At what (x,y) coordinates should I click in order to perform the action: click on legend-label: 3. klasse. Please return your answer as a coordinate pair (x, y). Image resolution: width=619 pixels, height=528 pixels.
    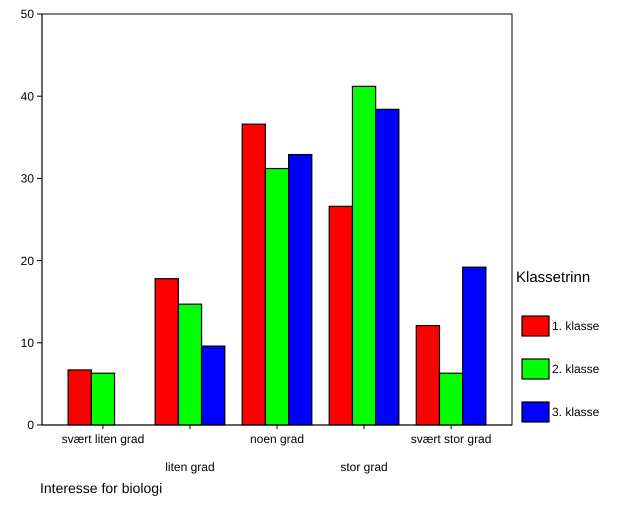
    Looking at the image, I should click on (576, 412).